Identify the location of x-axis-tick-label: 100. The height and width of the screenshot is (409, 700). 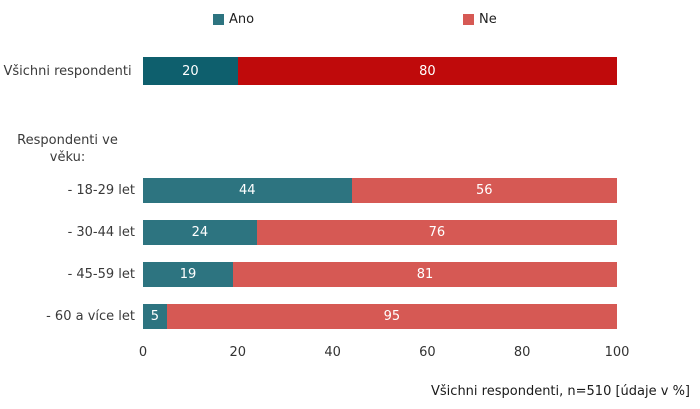
(617, 352).